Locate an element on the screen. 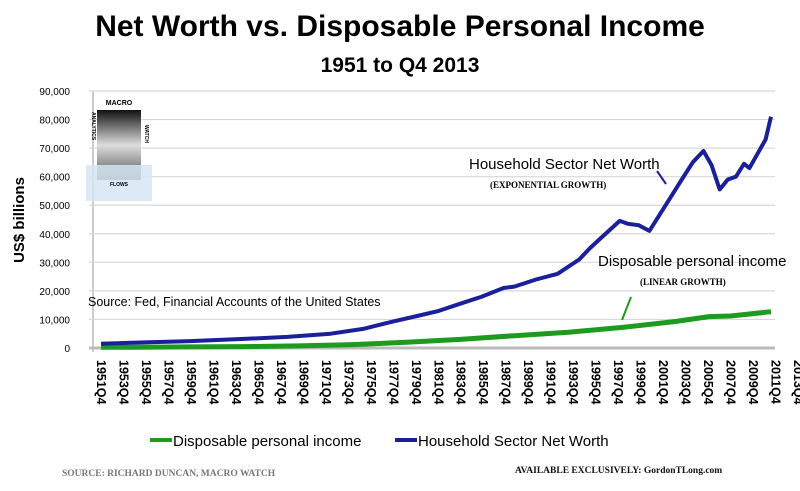  y-tick-label: 50,000 is located at coordinates (54, 206).